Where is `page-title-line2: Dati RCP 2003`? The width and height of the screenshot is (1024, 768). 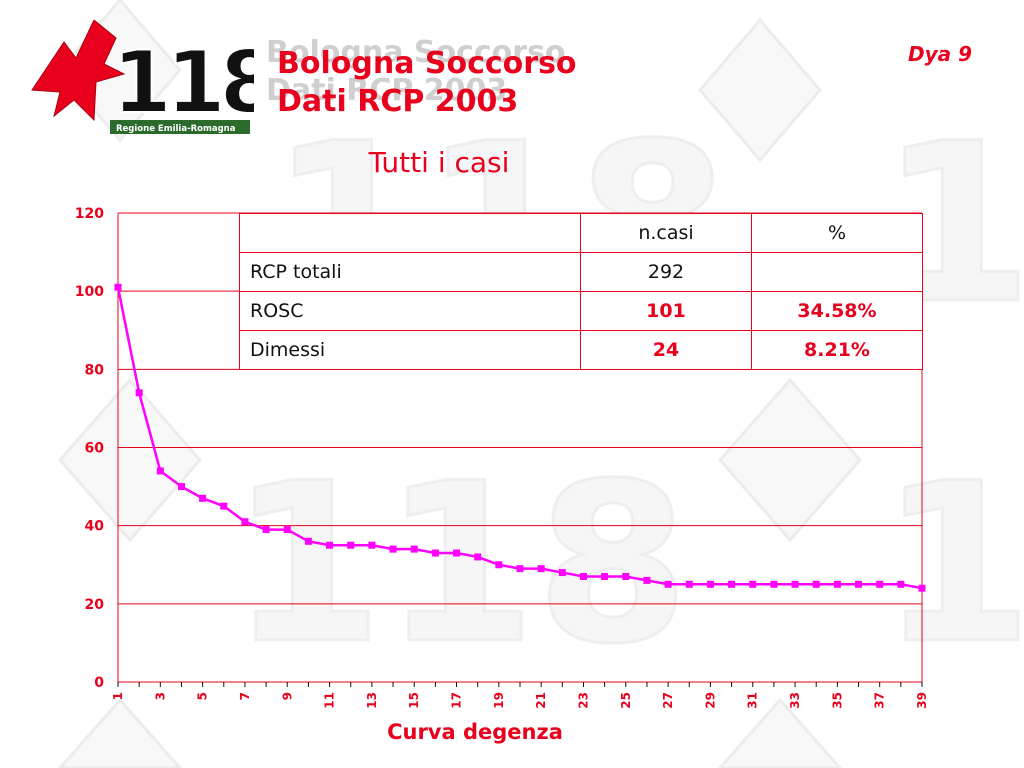 page-title-line2: Dati RCP 2003 is located at coordinates (398, 101).